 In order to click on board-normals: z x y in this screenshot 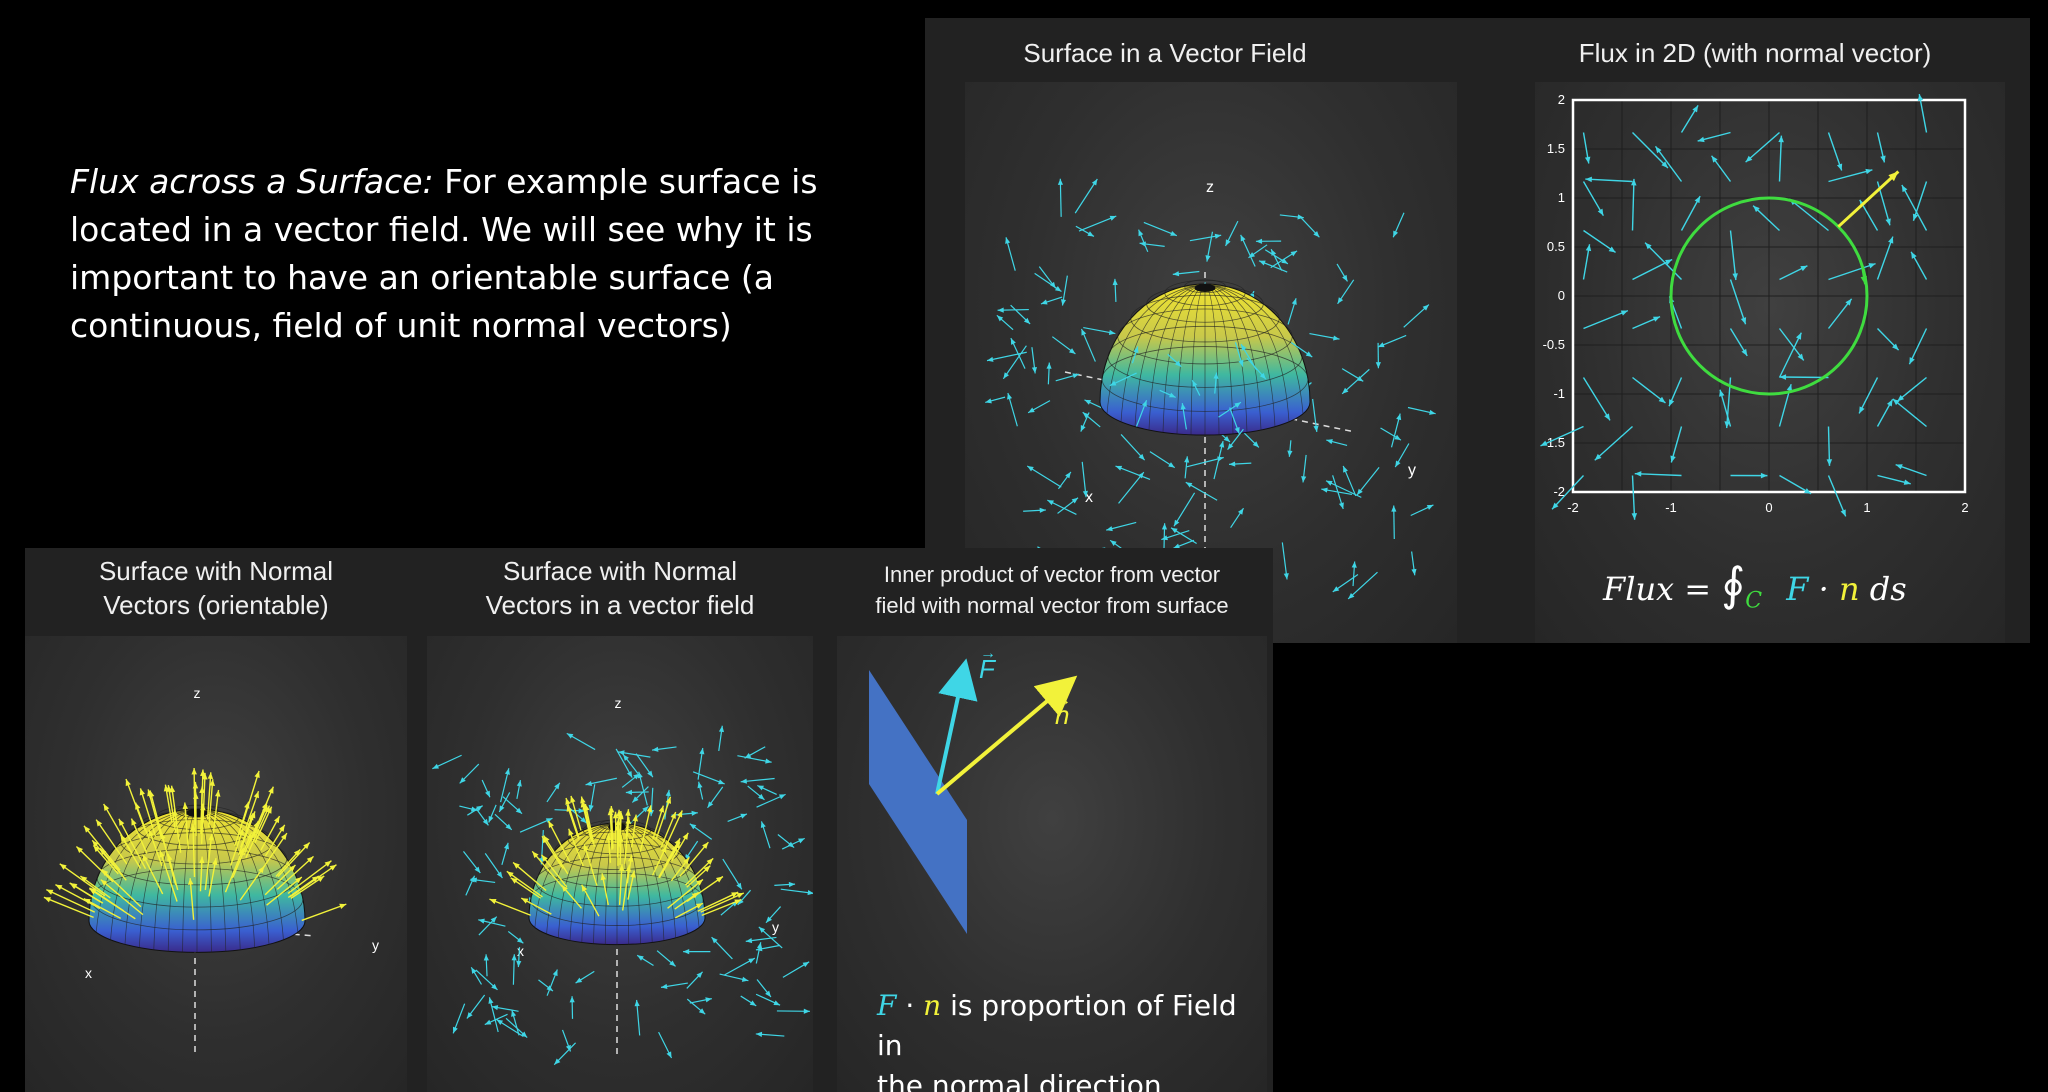, I will do `click(216, 864)`.